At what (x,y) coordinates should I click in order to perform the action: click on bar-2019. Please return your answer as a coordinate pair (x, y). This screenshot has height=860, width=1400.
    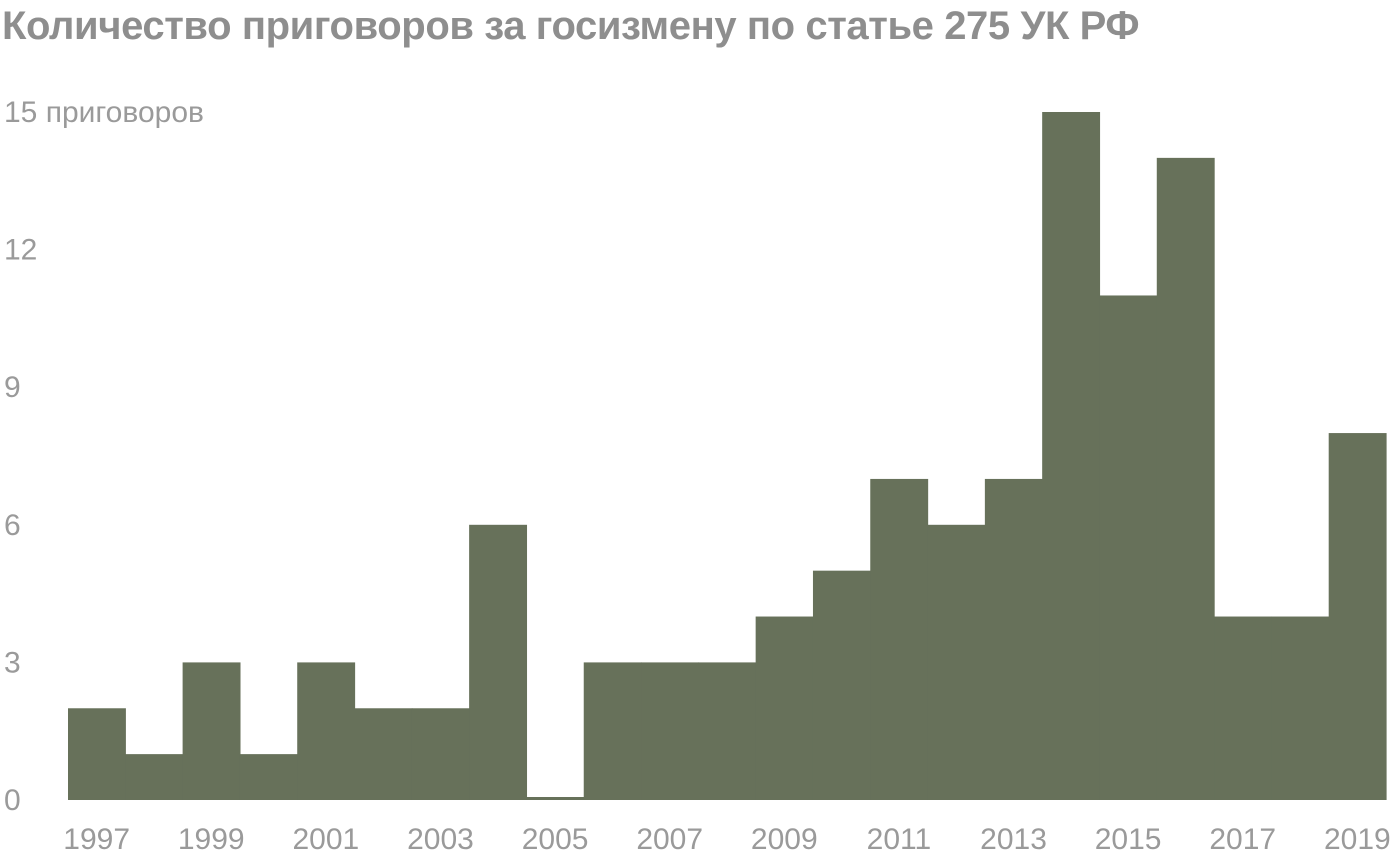
    Looking at the image, I should click on (1357, 616).